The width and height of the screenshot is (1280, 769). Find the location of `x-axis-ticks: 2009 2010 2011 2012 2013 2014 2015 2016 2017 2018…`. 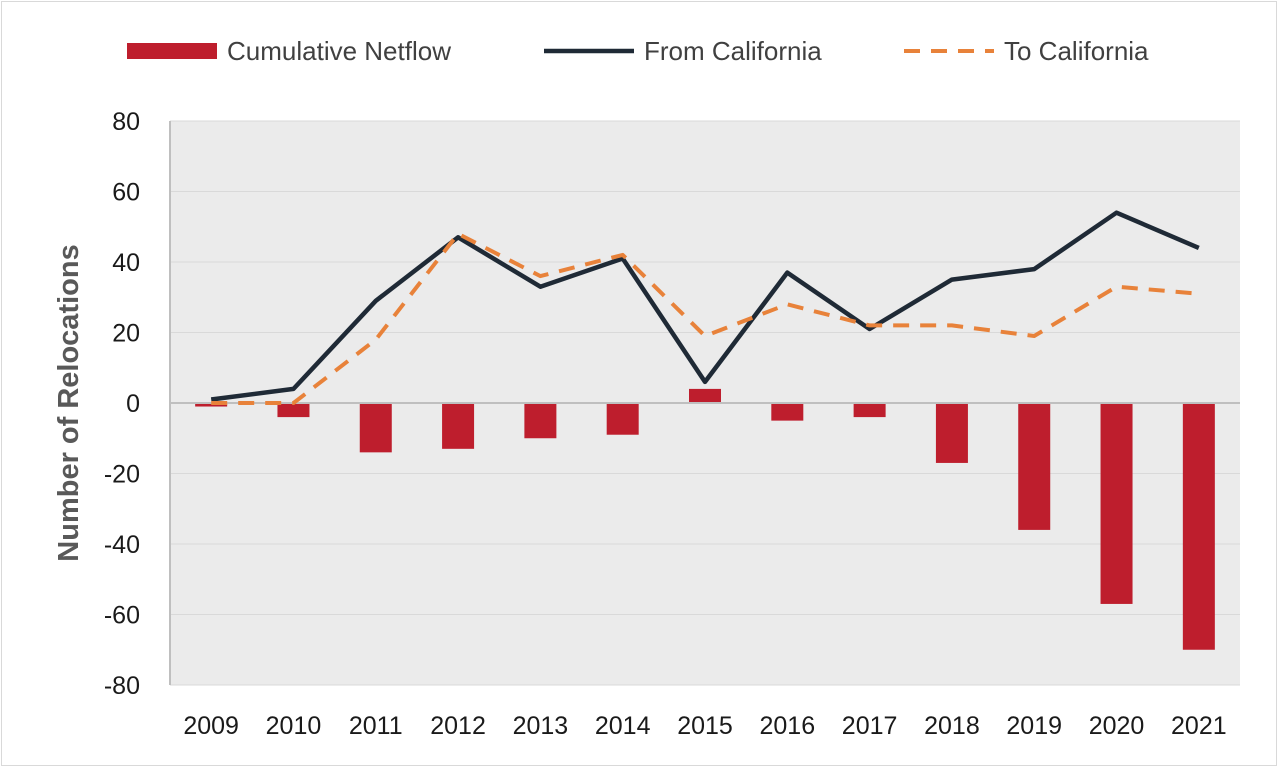

x-axis-ticks: 2009 2010 2011 2012 2013 2014 2015 2016 2017 2018… is located at coordinates (704, 726).